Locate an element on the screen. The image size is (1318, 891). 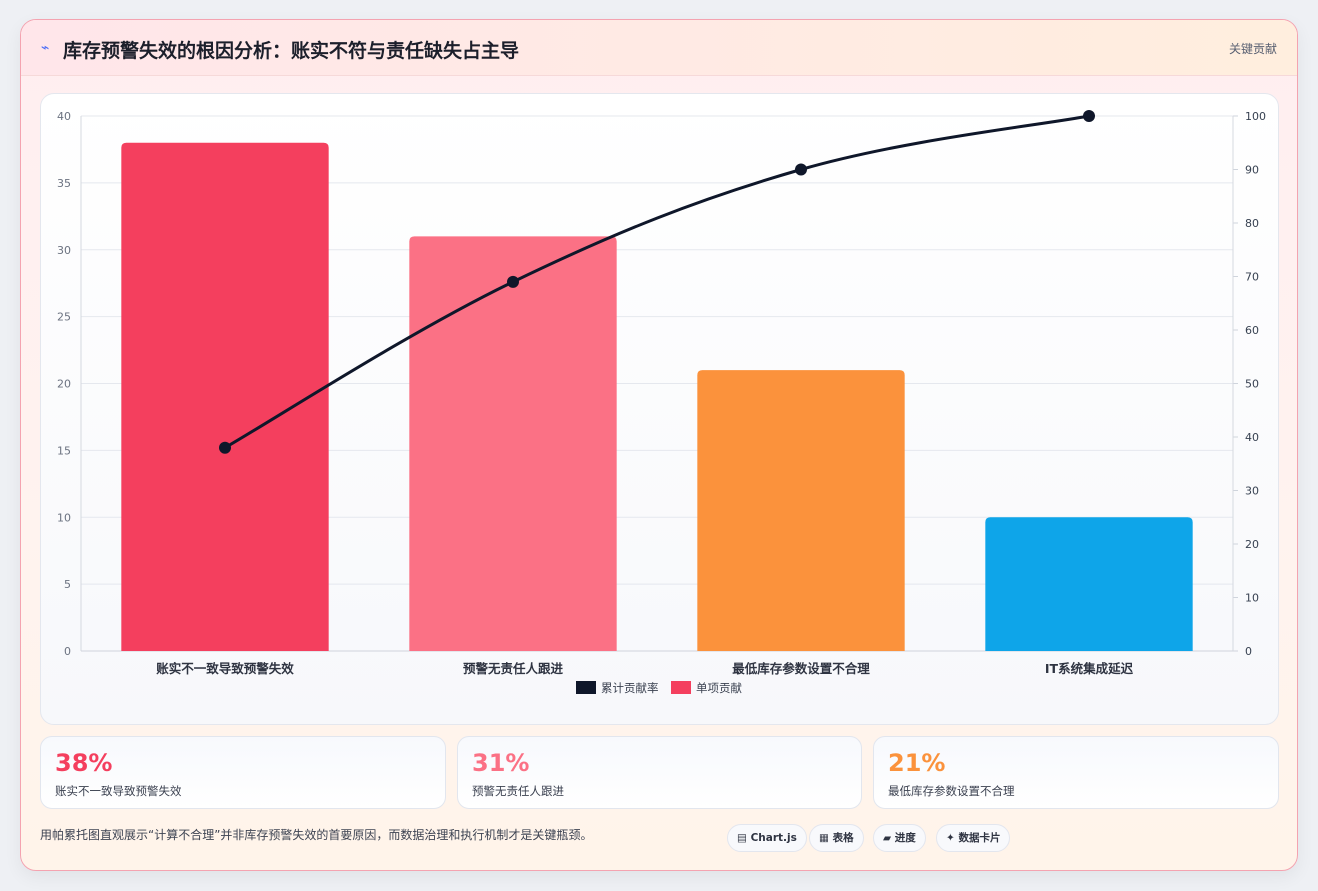
chip-table: ▦ 表格 is located at coordinates (836, 838).